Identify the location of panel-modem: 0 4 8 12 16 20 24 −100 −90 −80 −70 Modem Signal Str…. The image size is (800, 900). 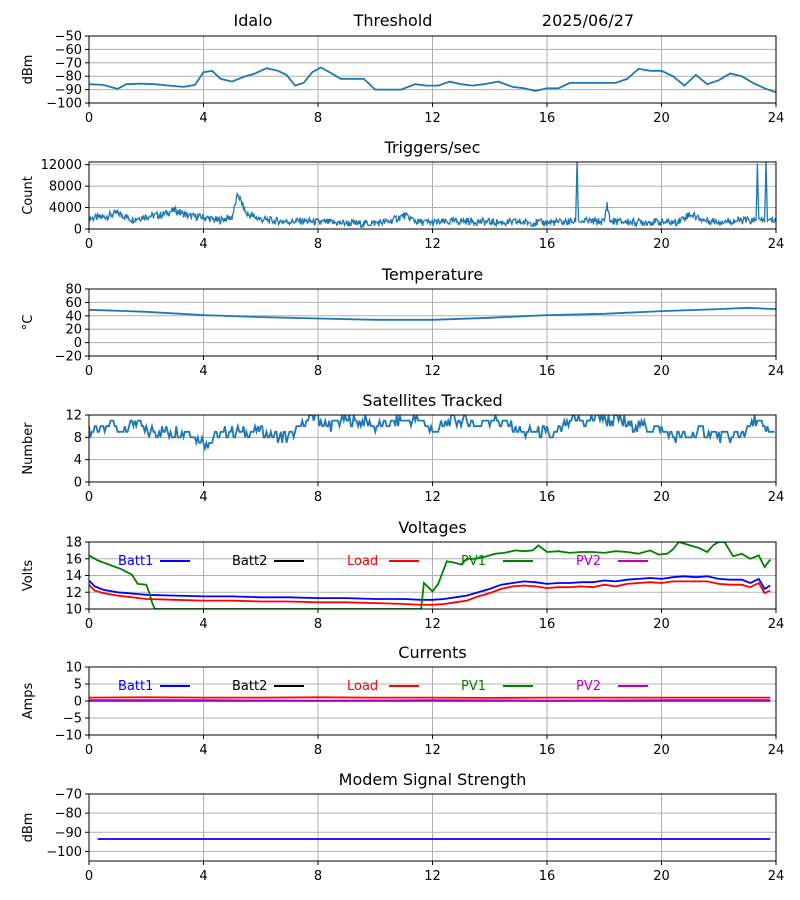
(402, 827).